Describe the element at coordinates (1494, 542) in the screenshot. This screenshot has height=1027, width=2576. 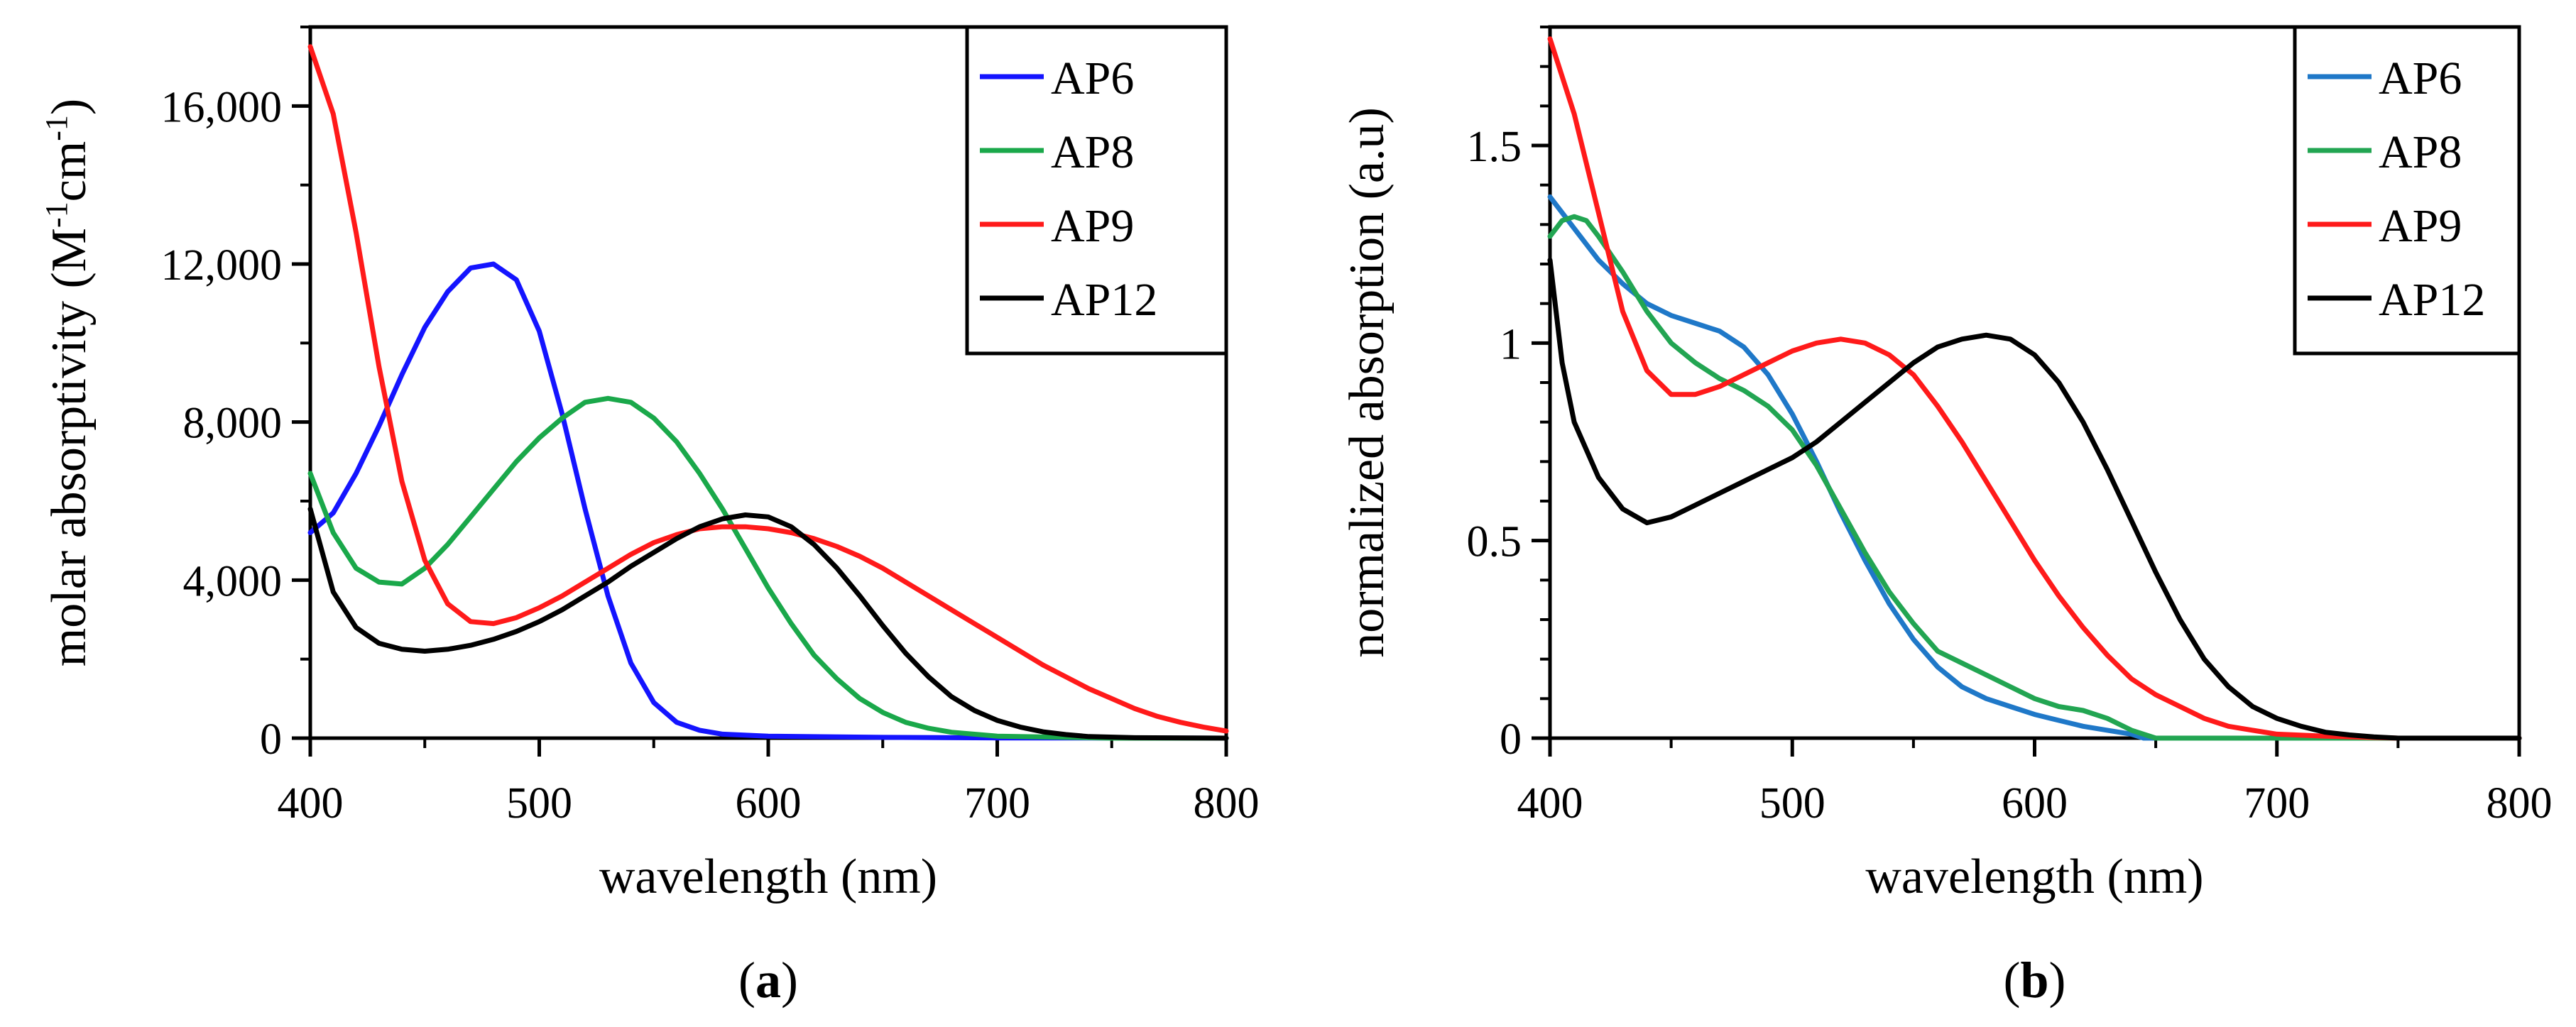
I see `y-tick-label: 0.5` at that location.